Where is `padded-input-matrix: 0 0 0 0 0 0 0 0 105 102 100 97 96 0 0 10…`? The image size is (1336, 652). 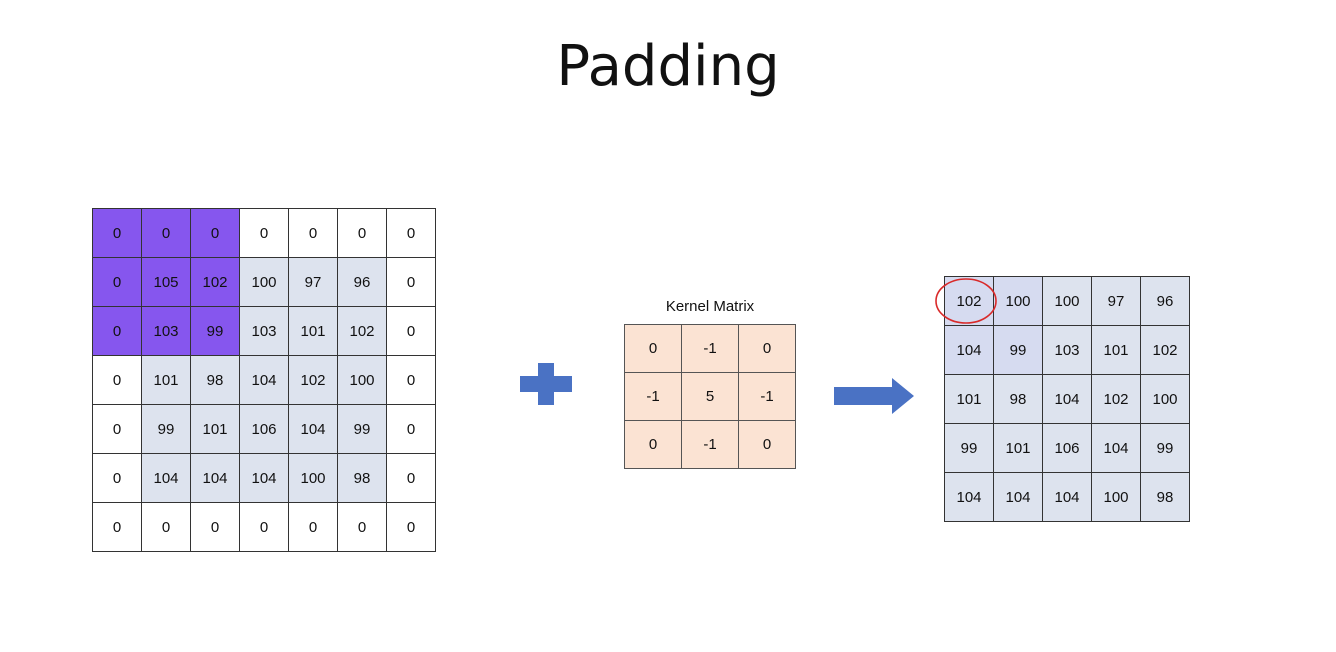 padded-input-matrix: 0 0 0 0 0 0 0 0 105 102 100 97 96 0 0 10… is located at coordinates (264, 380).